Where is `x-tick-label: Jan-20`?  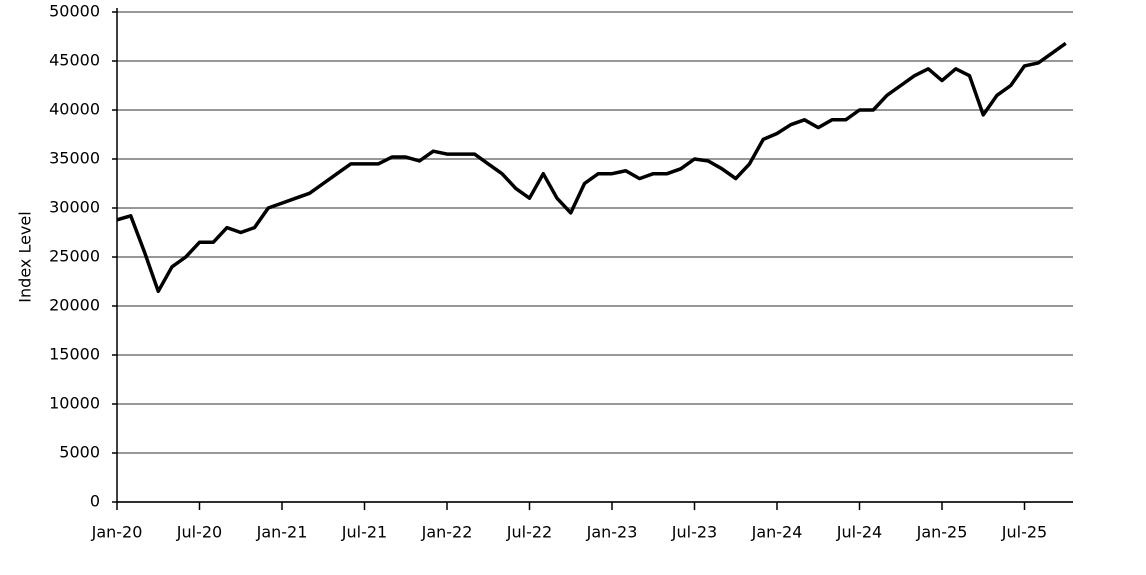
x-tick-label: Jan-20 is located at coordinates (117, 532).